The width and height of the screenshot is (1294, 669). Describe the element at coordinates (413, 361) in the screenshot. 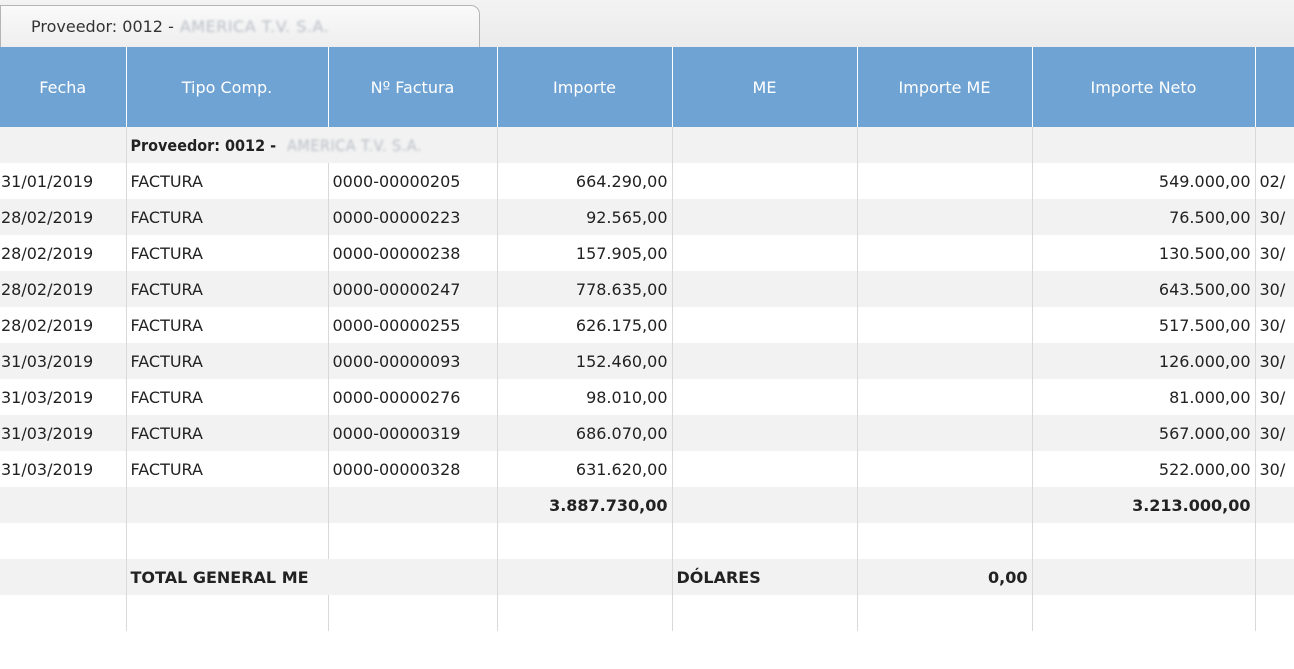

I see `cell-factura: 0000-00000093` at that location.